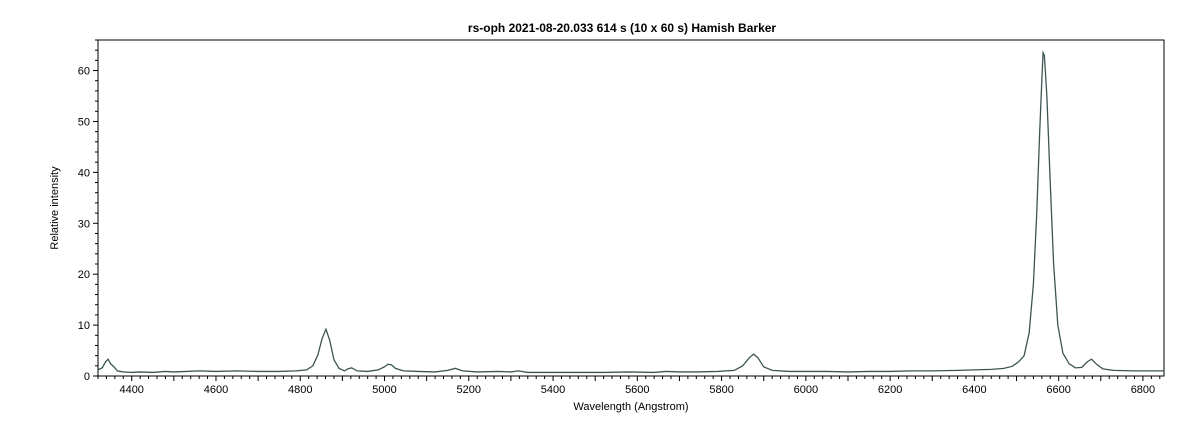 This screenshot has height=429, width=1200. Describe the element at coordinates (553, 390) in the screenshot. I see `x-tick-label: 5400` at that location.